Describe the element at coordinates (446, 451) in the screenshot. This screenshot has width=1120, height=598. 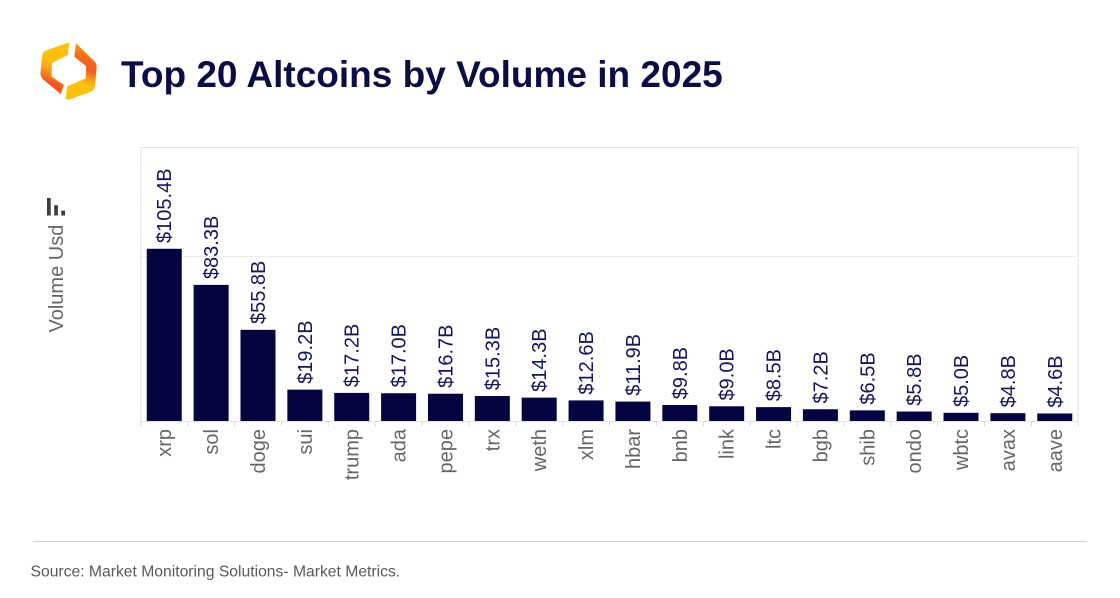
I see `svg-text: pepe` at that location.